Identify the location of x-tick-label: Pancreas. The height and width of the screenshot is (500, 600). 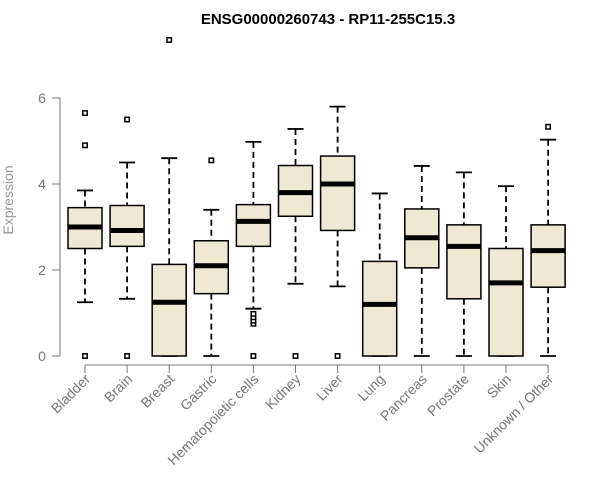
(403, 397).